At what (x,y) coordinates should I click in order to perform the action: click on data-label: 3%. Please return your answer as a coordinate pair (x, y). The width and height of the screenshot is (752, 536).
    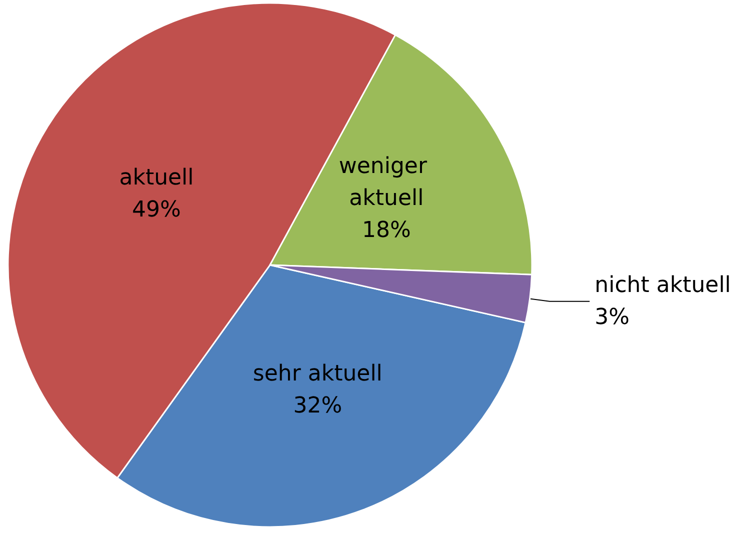
    Looking at the image, I should click on (612, 317).